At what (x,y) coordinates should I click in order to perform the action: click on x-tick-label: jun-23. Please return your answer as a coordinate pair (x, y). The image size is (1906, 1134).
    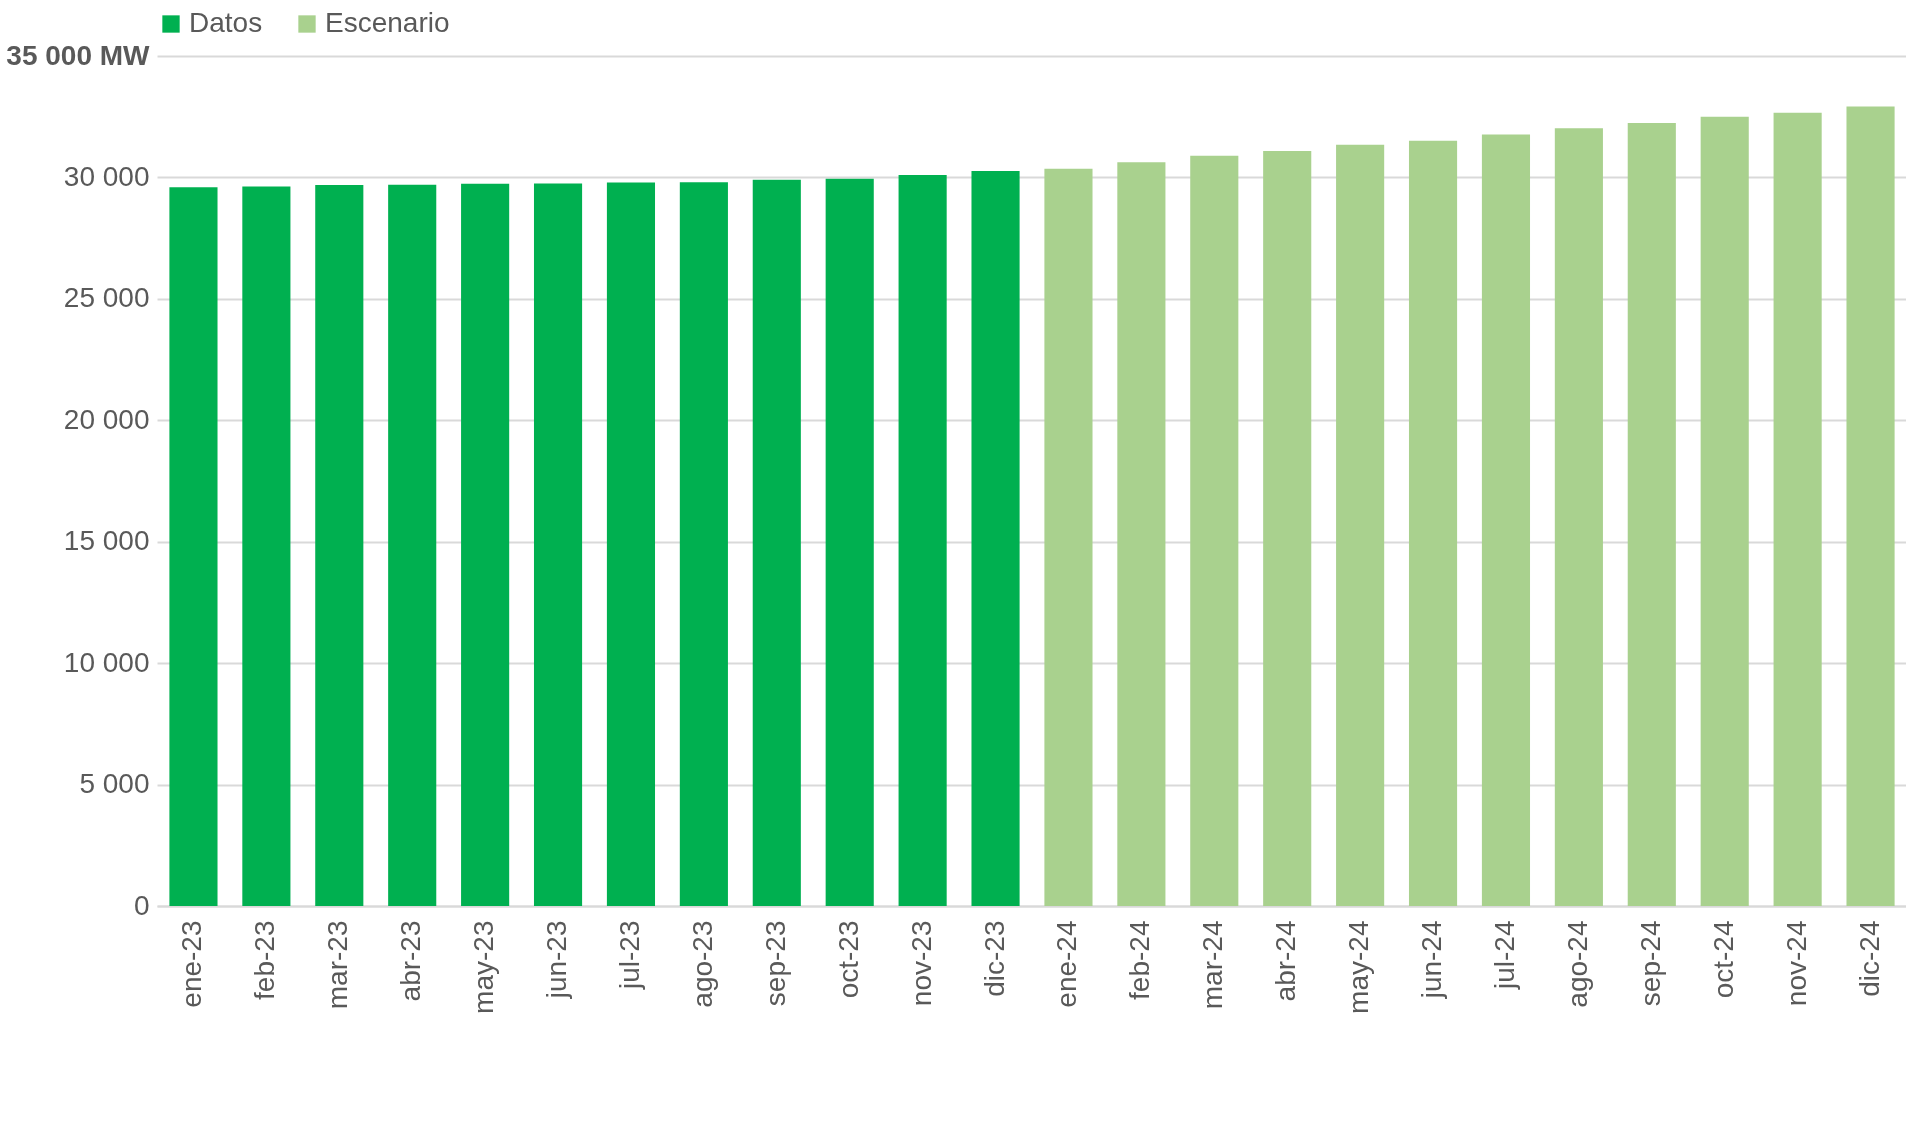
    Looking at the image, I should click on (557, 960).